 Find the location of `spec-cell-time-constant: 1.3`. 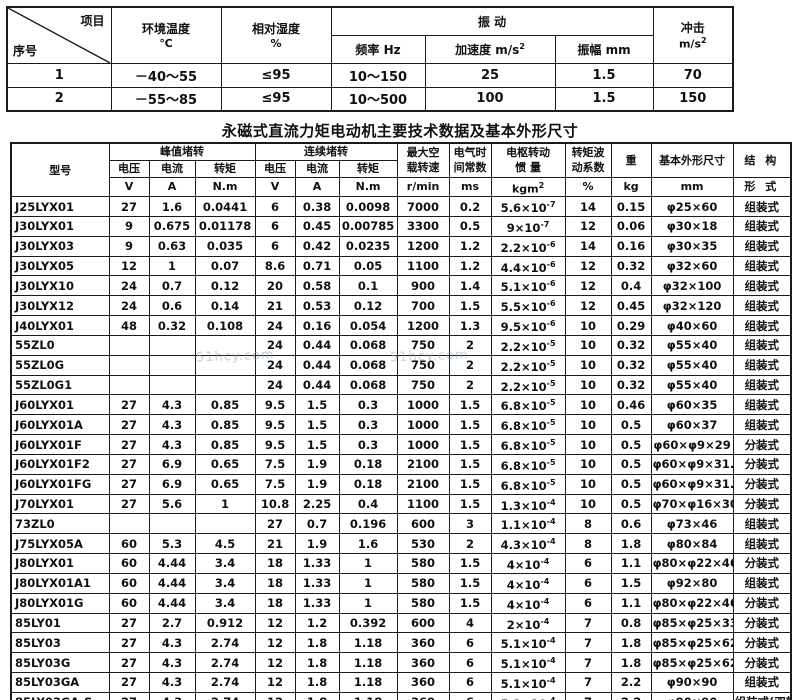

spec-cell-time-constant: 1.3 is located at coordinates (470, 325).